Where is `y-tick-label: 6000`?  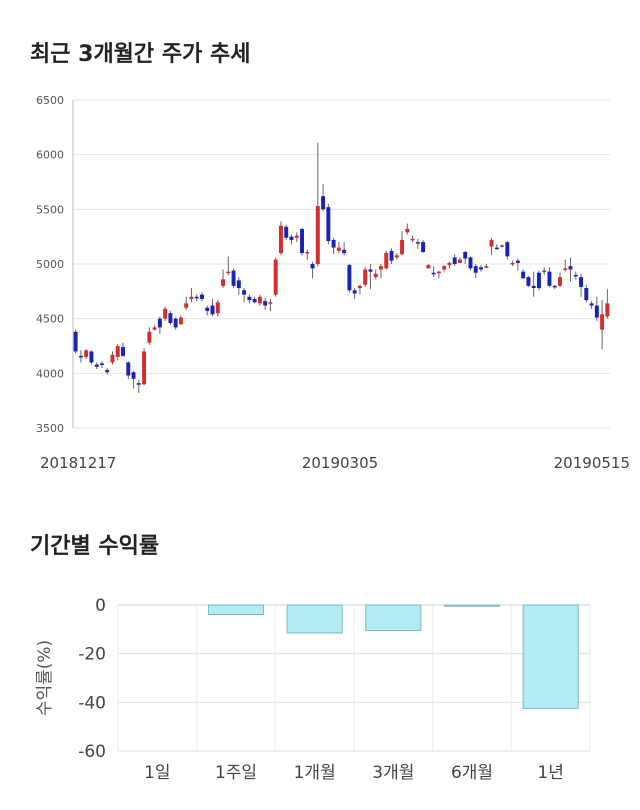
y-tick-label: 6000 is located at coordinates (50, 155).